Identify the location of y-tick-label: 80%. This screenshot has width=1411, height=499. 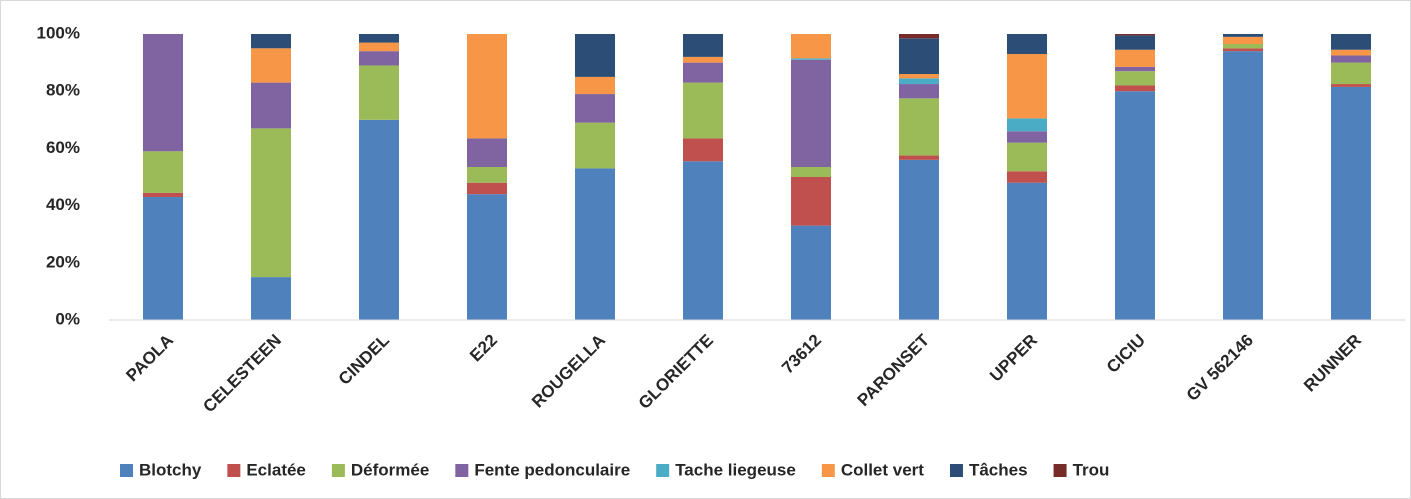
(63, 90).